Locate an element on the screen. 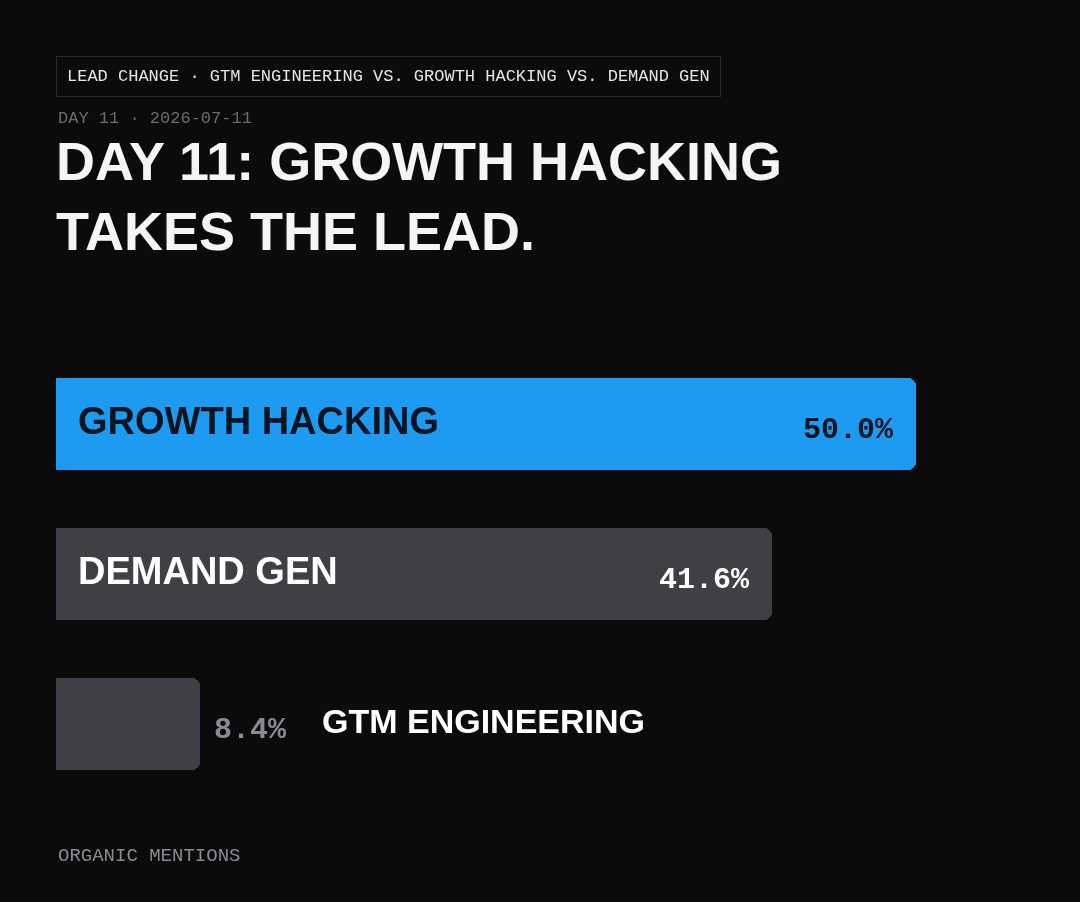 The height and width of the screenshot is (902, 1080). chart-title: DAY 11: GROWTH HACKING TAKES THE LEAD. is located at coordinates (419, 196).